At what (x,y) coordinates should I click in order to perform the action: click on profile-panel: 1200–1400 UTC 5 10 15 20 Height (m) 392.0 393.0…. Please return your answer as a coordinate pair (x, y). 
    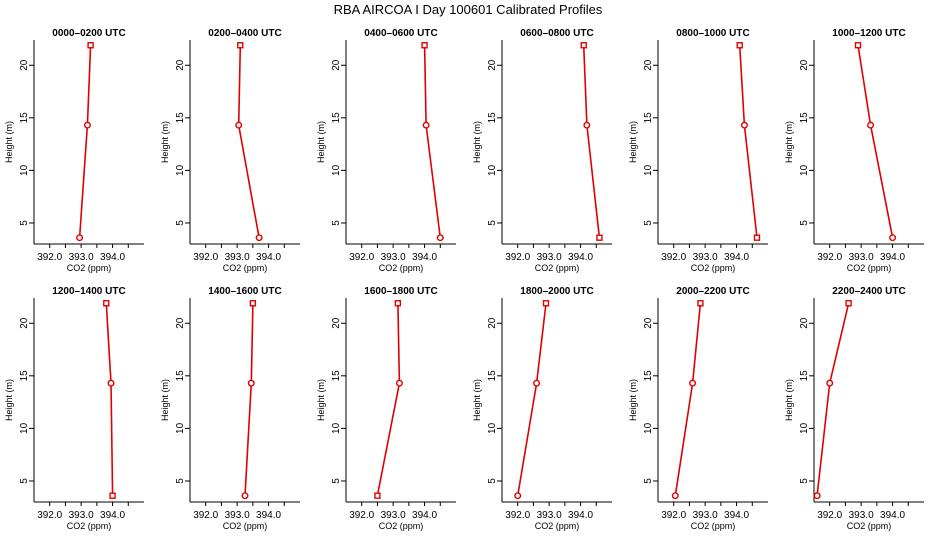
    Looking at the image, I should click on (74, 408).